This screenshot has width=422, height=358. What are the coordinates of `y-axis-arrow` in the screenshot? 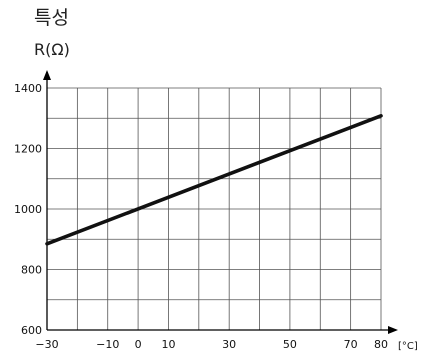 It's located at (47, 75).